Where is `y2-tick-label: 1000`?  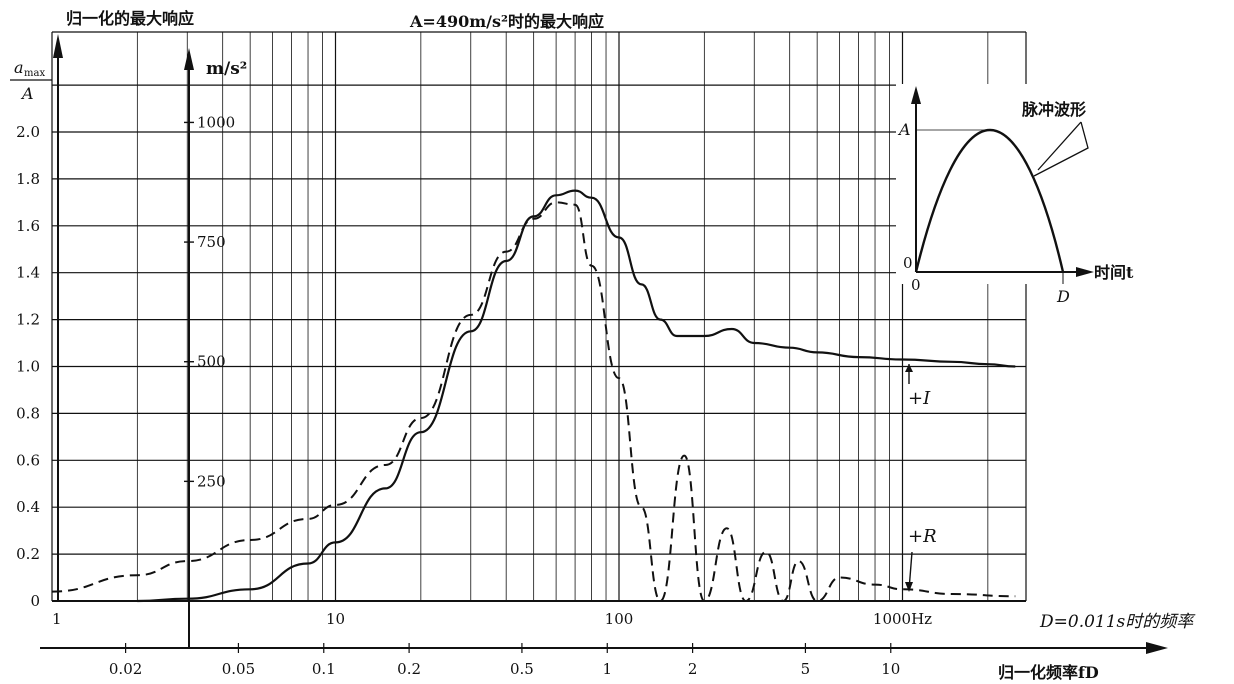
y2-tick-label: 1000 is located at coordinates (216, 122).